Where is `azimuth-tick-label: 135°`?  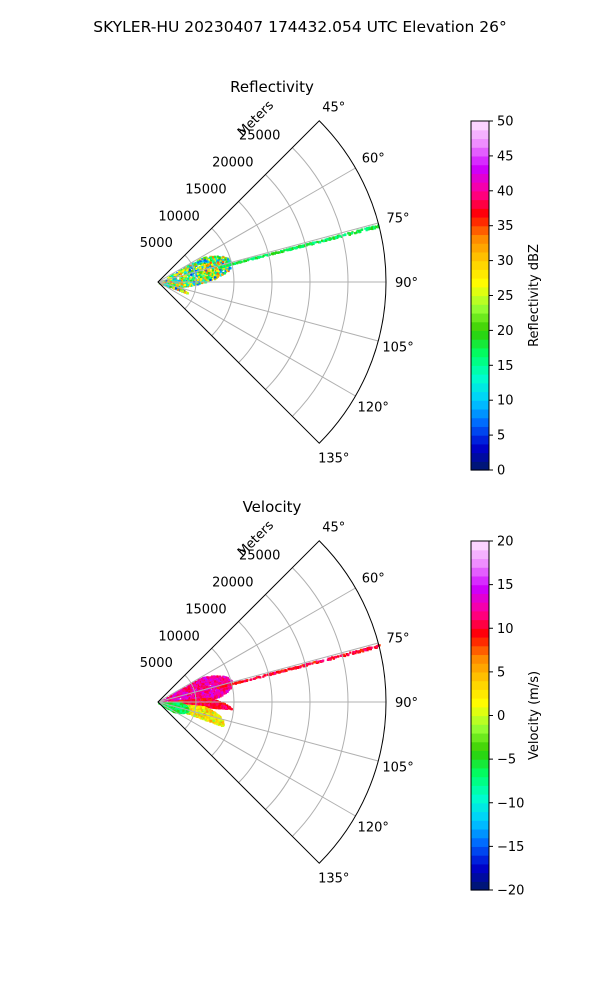 azimuth-tick-label: 135° is located at coordinates (333, 459).